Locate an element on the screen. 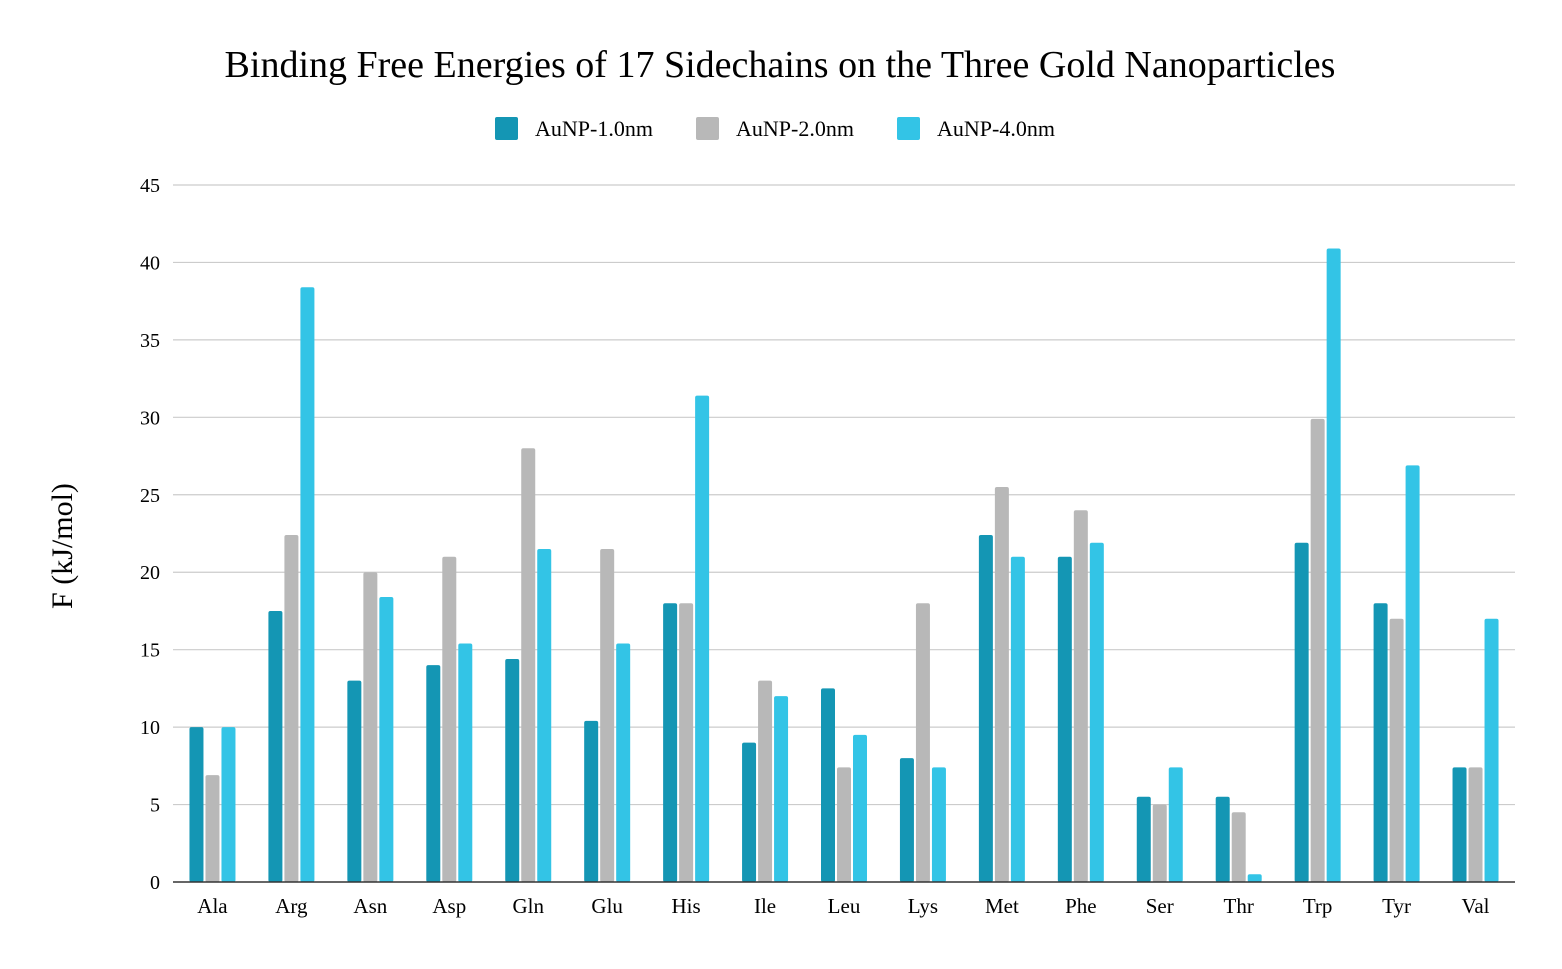  bar-leu-aunp-2-0nm is located at coordinates (844, 824).